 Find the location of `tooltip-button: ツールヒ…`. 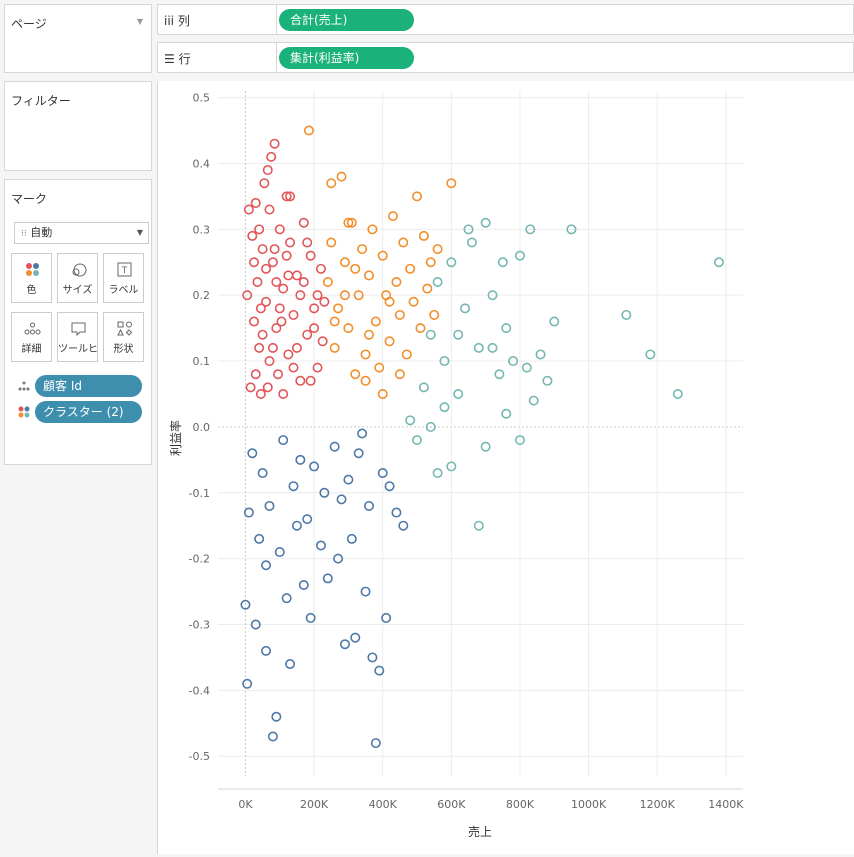

tooltip-button: ツールヒ… is located at coordinates (77, 337).